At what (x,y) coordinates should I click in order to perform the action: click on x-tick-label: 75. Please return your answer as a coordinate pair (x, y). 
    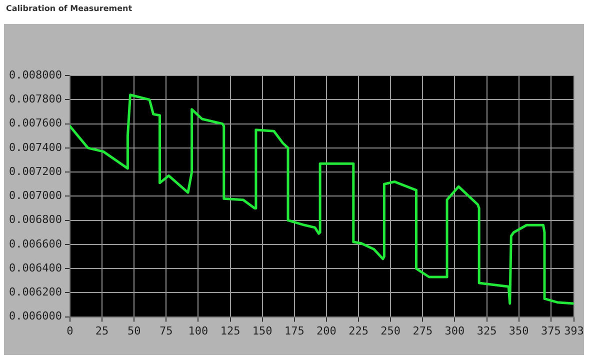
    Looking at the image, I should click on (166, 331).